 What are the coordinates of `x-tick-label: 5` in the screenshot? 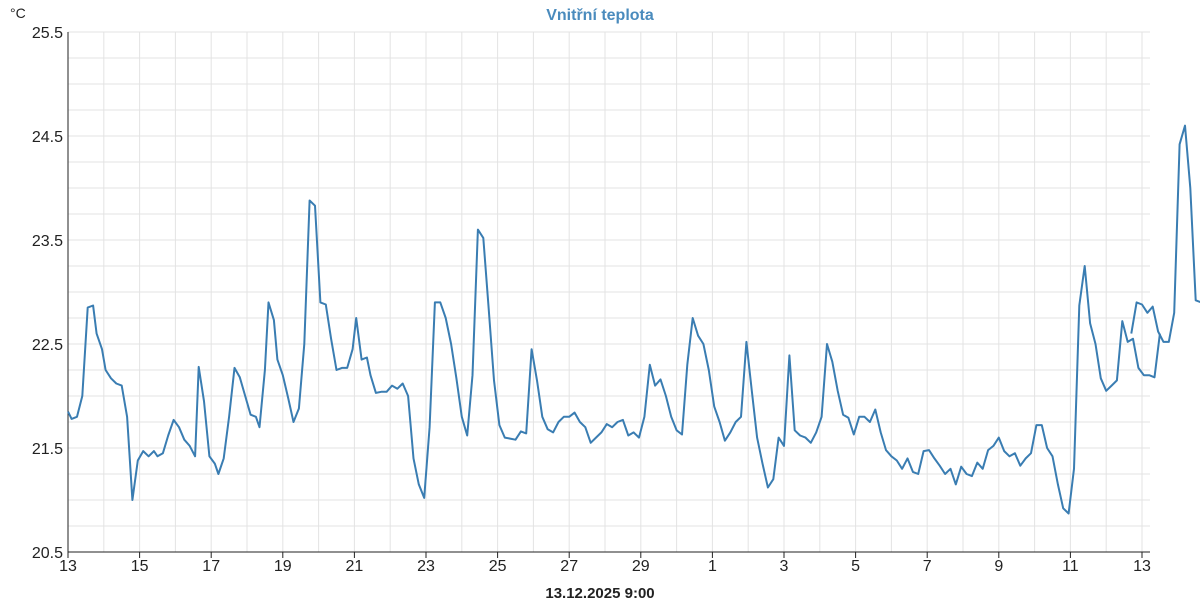 It's located at (855, 566).